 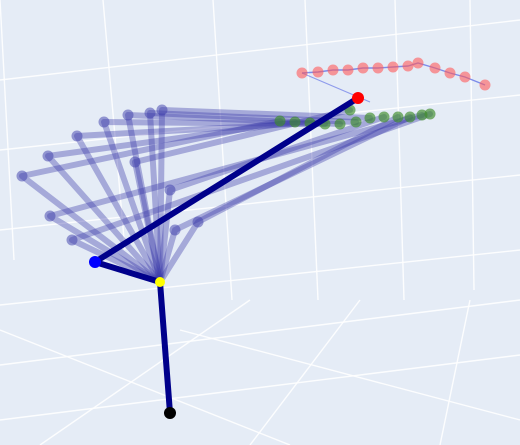 I want to click on base-joint, so click(x=170, y=413).